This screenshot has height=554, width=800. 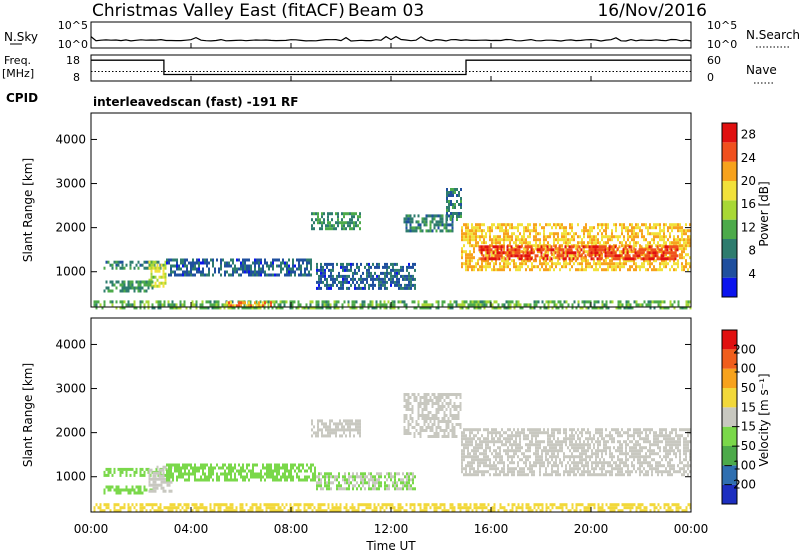 What do you see at coordinates (773, 35) in the screenshot?
I see `nsearch-label: N.Search` at bounding box center [773, 35].